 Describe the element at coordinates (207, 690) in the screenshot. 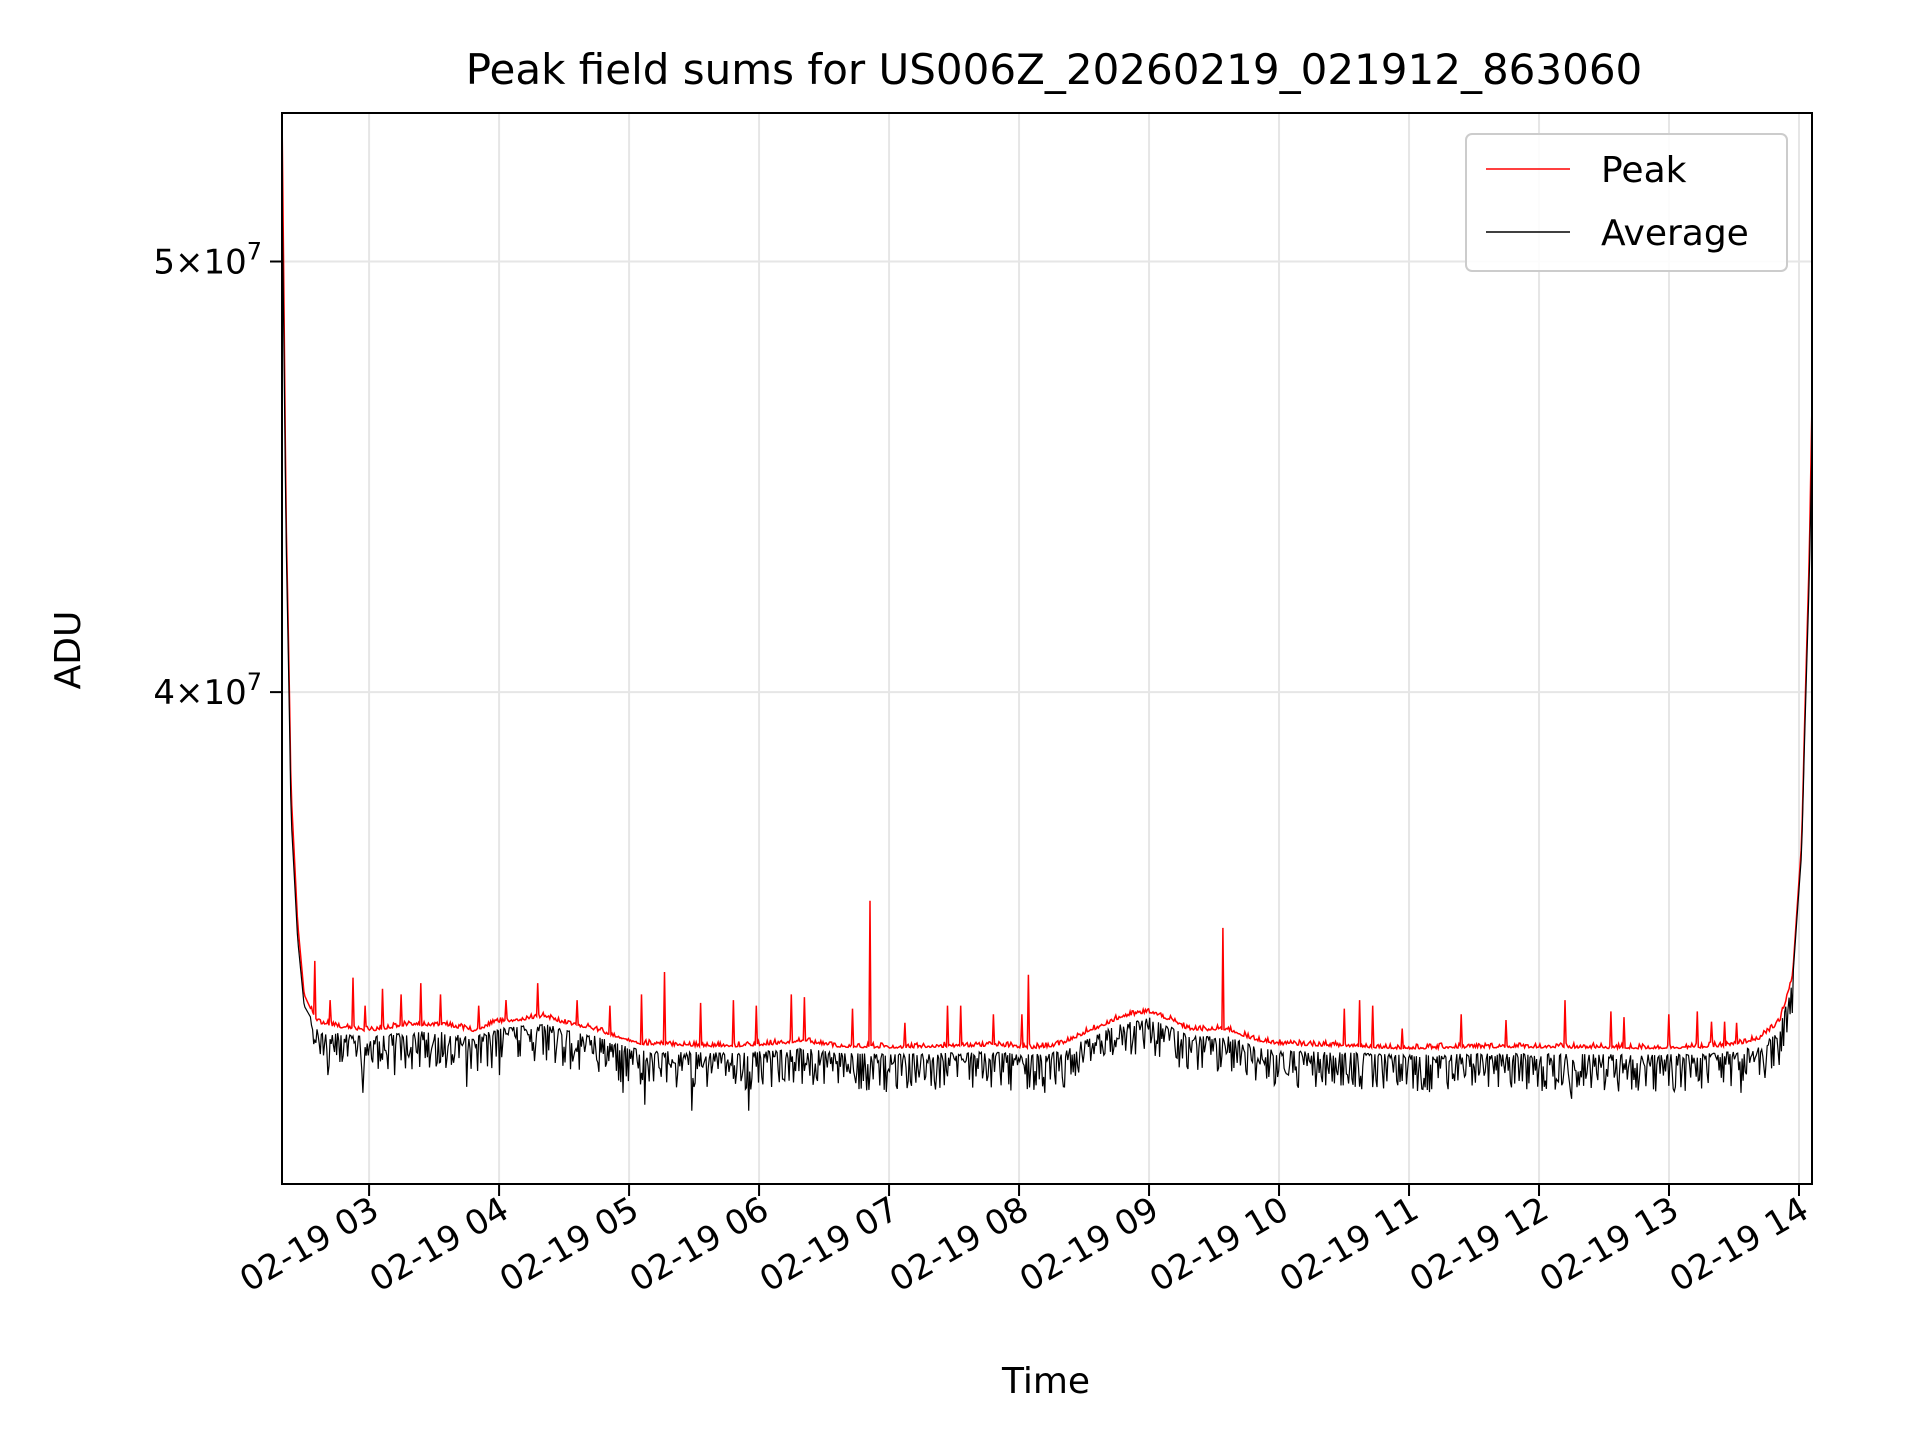

I see `y-tick-label-0: 4×107` at that location.